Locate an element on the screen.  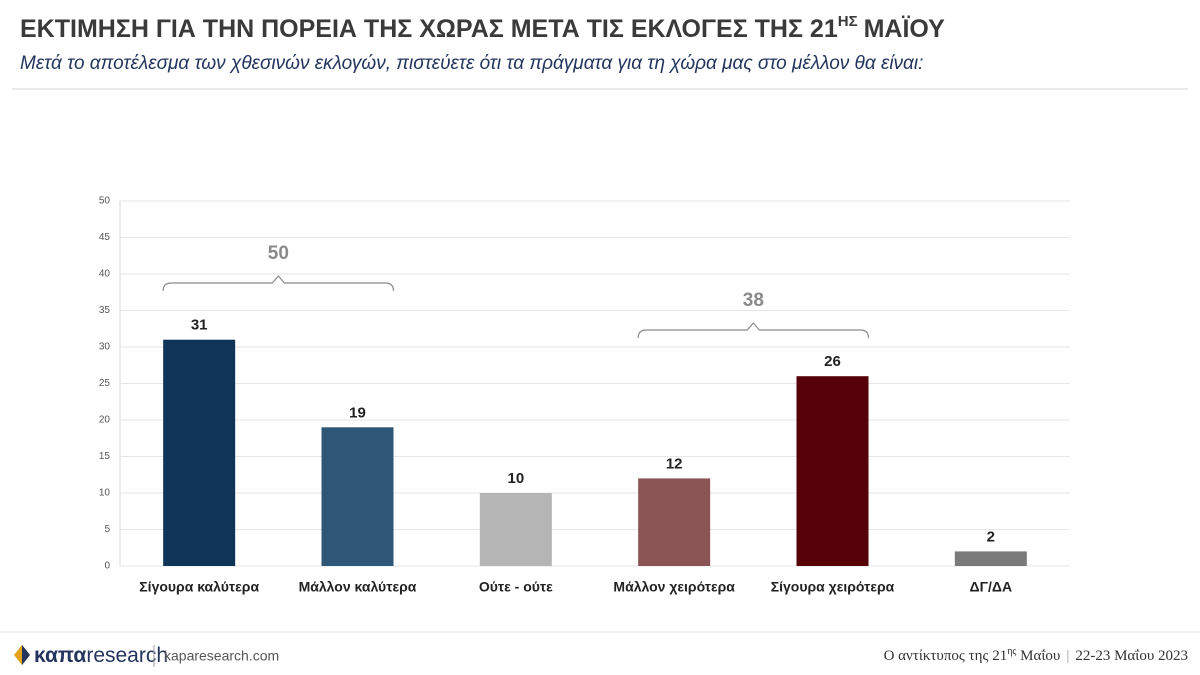
x-tick-label: Μάλλον χειρότερα is located at coordinates (674, 587).